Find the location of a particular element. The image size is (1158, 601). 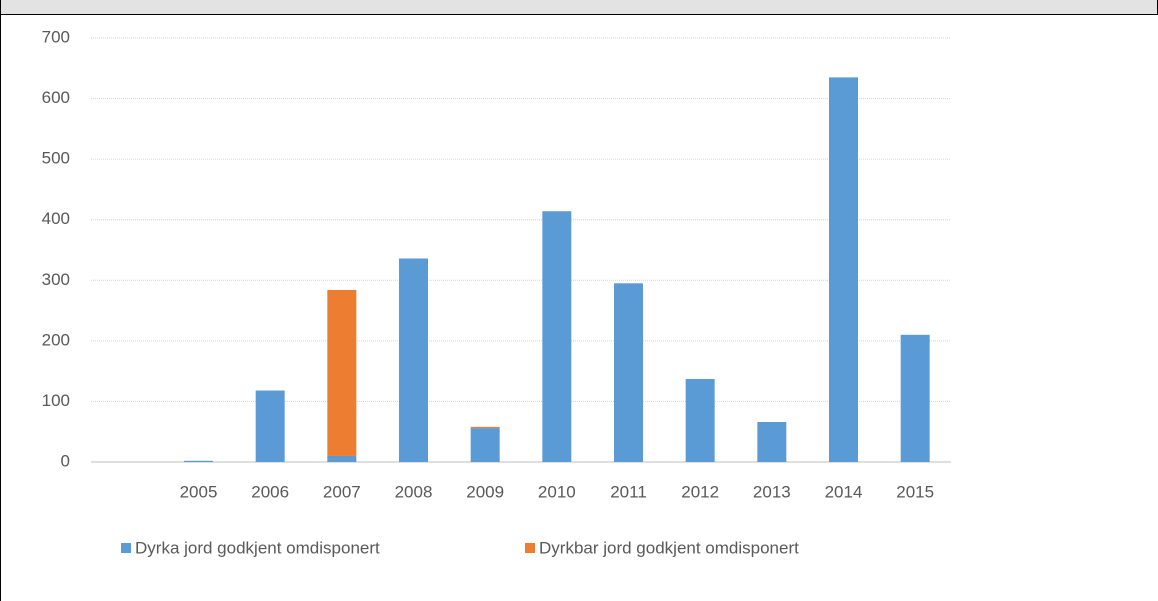

x-tick-label: 2008 is located at coordinates (414, 491).